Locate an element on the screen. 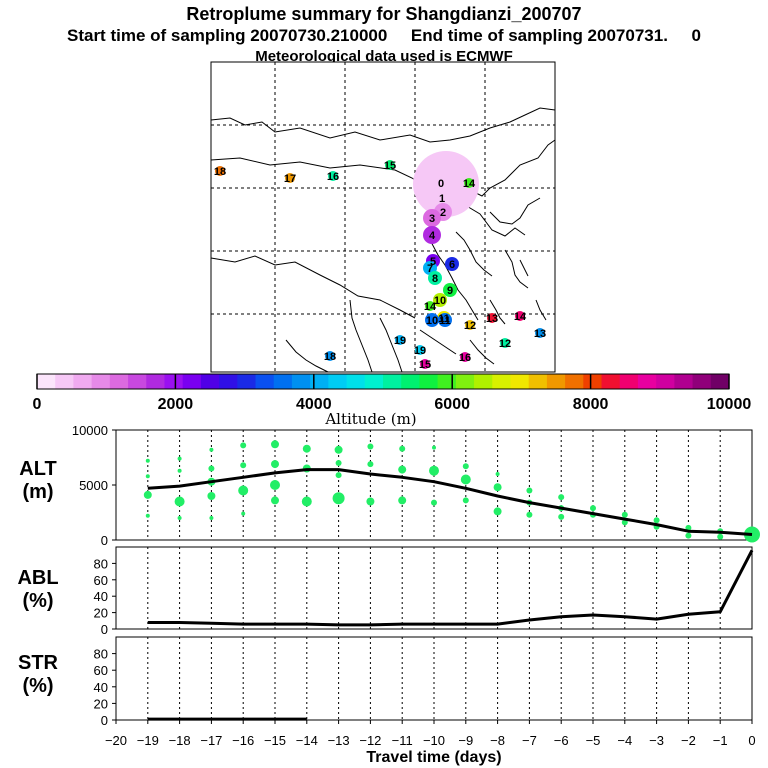 This screenshot has height=768, width=768. map-day-label: 13 is located at coordinates (492, 319).